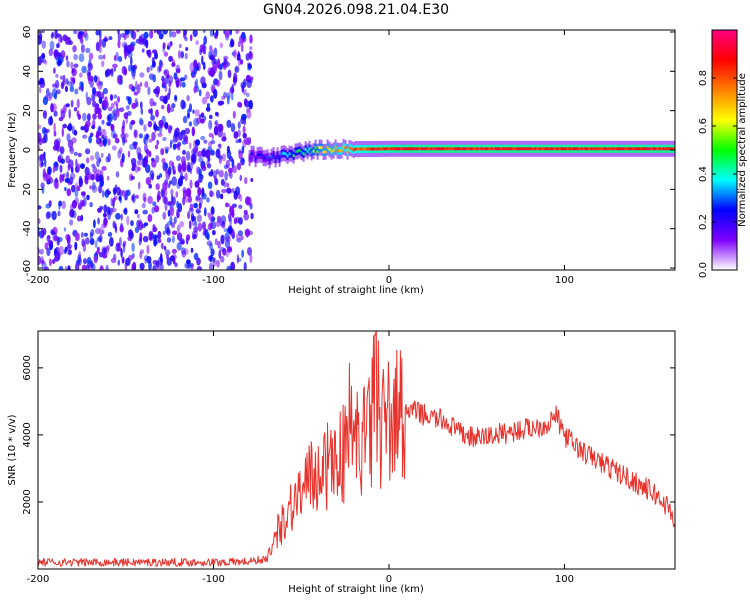 Image resolution: width=750 pixels, height=600 pixels. I want to click on snr-x-axis-label: Height of straight line (km), so click(356, 589).